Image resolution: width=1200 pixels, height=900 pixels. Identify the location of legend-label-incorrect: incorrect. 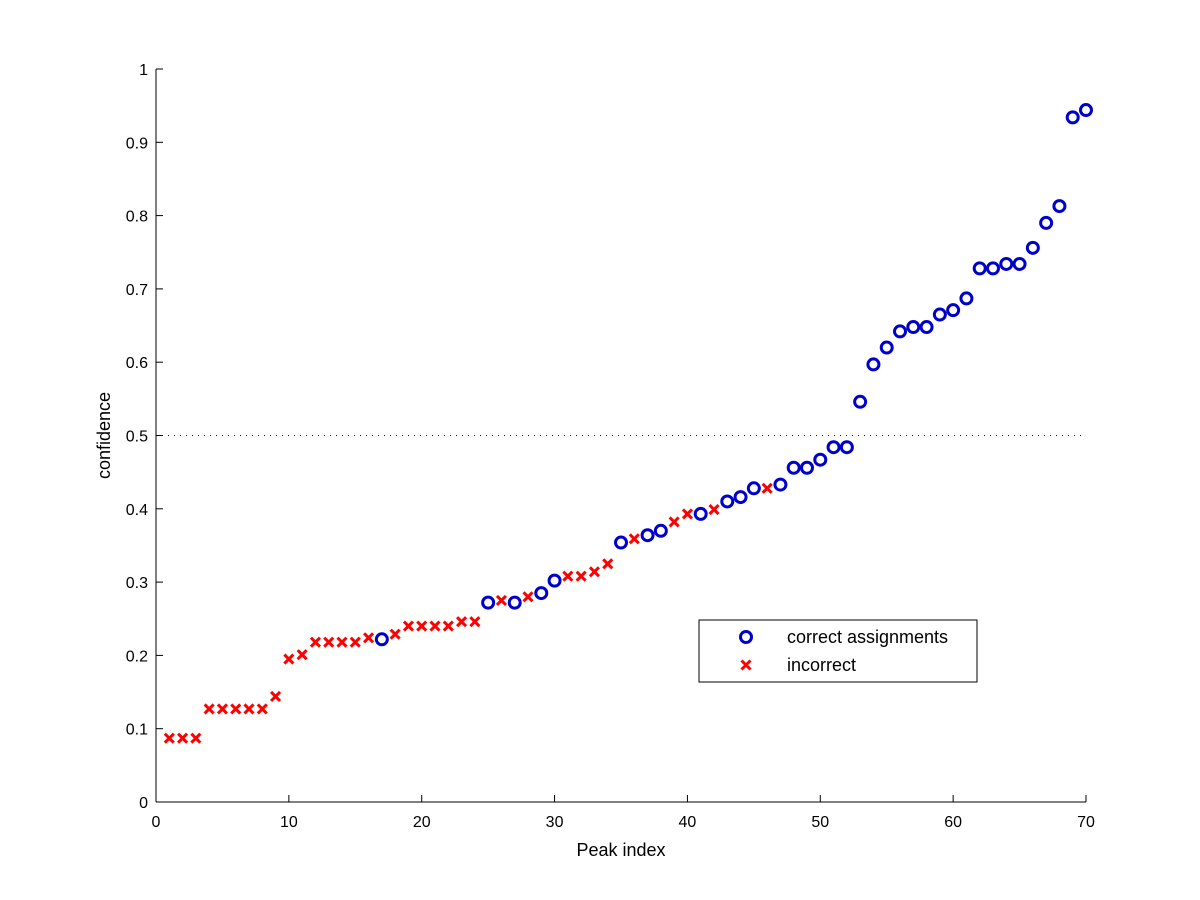
(821, 665).